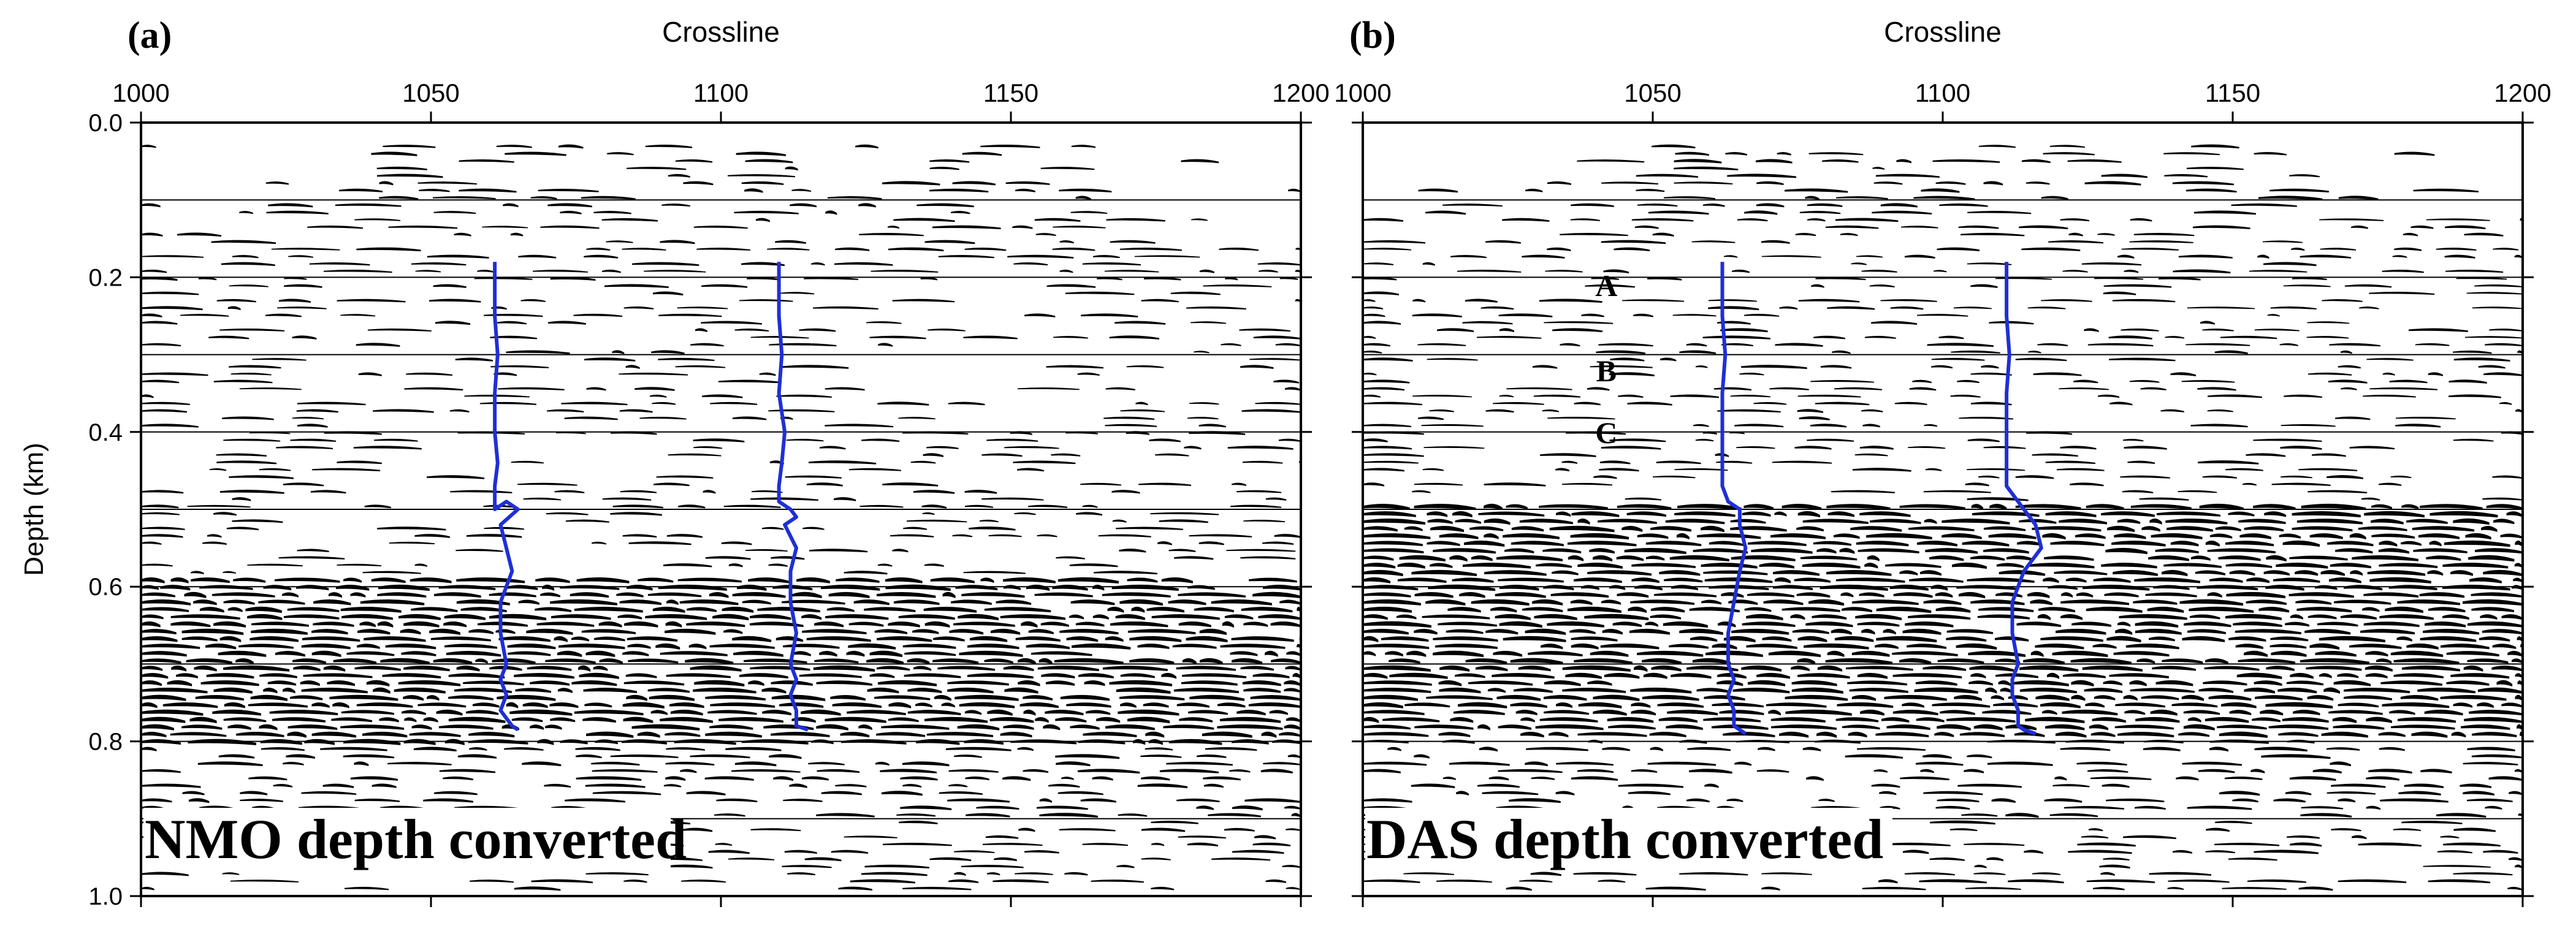 This screenshot has width=2576, height=931. I want to click on panel-tag: (a), so click(150, 35).